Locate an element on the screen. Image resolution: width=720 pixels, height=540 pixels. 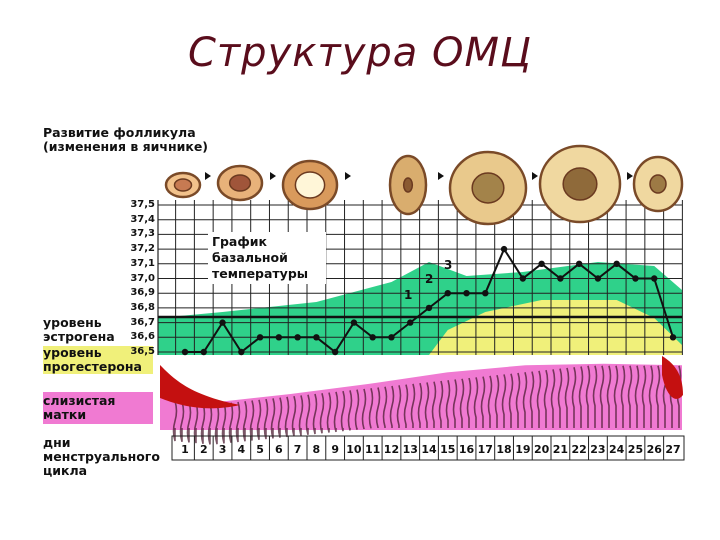
temp-tick-label: 37,4 is located at coordinates (142, 219).